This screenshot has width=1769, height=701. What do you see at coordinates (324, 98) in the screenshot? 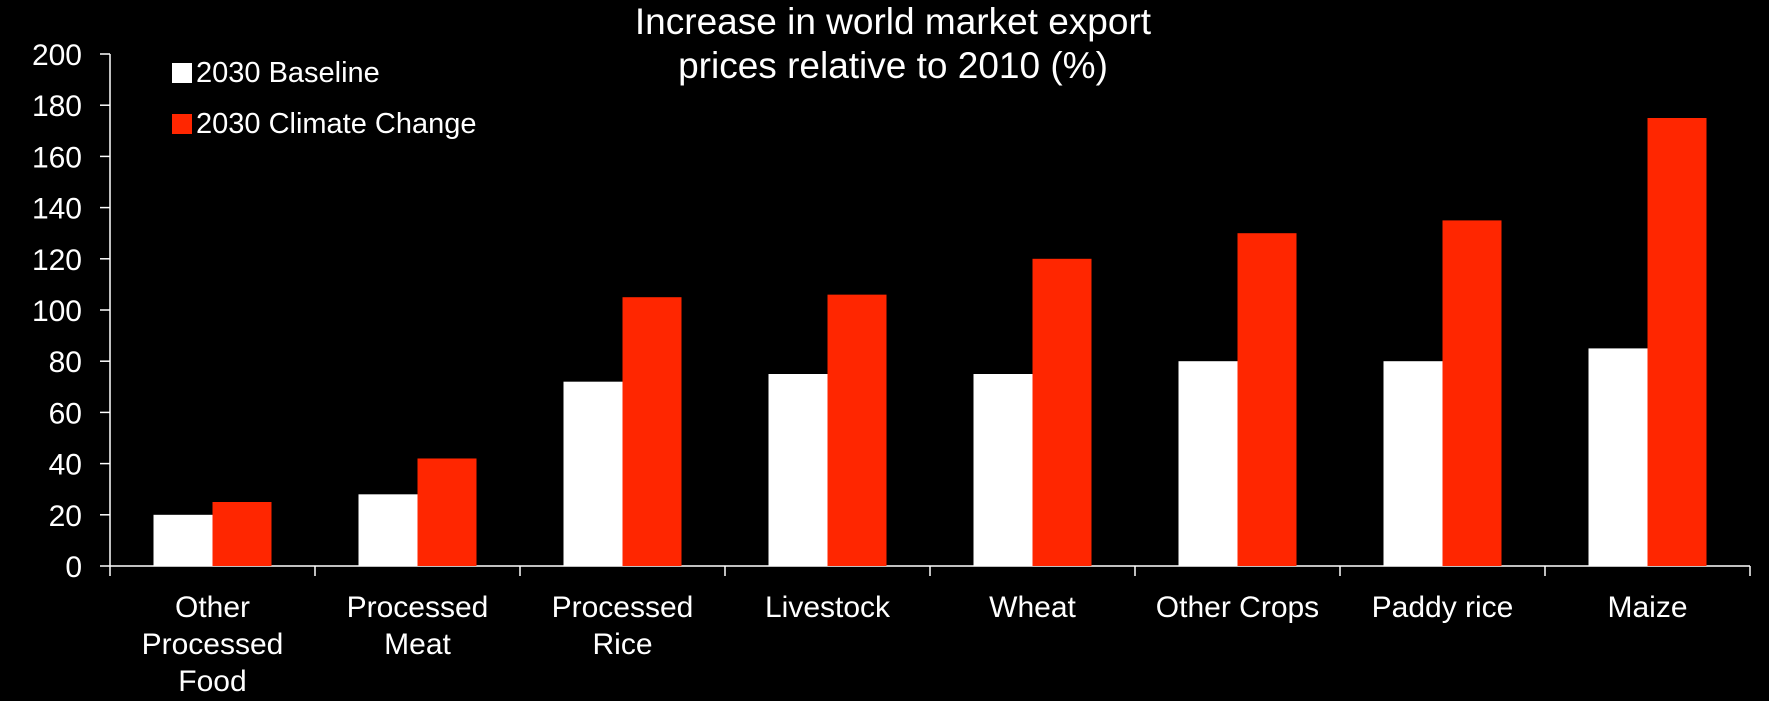
I see `legend: 2030 Baseline 2030 Climate Change` at bounding box center [324, 98].